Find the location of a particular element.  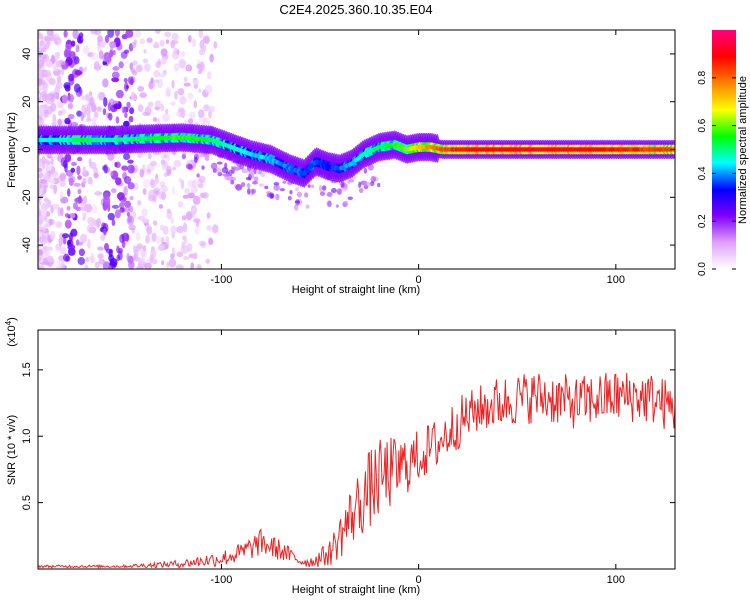

snr-x-label: Height of straight line (km) is located at coordinates (356, 590).